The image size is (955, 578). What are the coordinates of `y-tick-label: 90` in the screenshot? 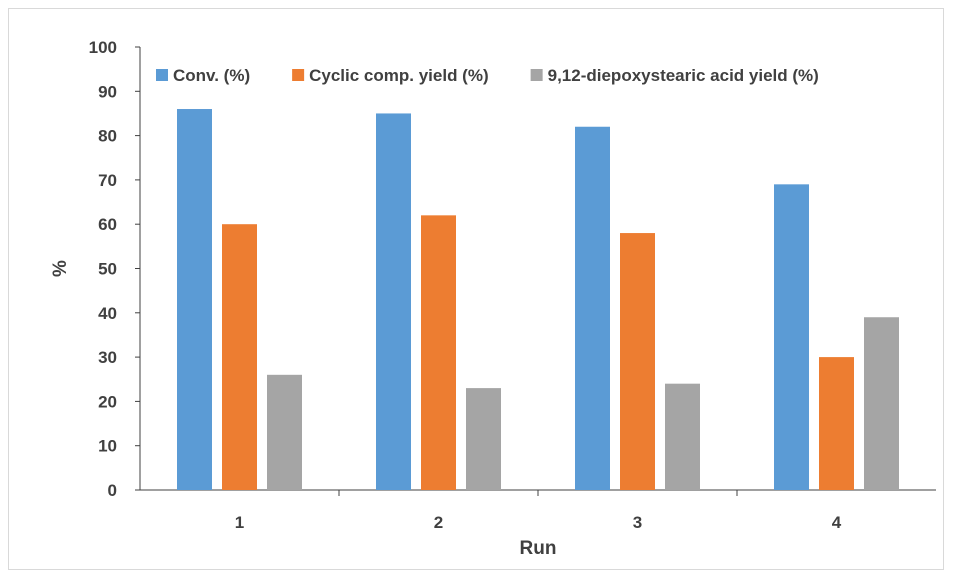 It's located at (107, 91).